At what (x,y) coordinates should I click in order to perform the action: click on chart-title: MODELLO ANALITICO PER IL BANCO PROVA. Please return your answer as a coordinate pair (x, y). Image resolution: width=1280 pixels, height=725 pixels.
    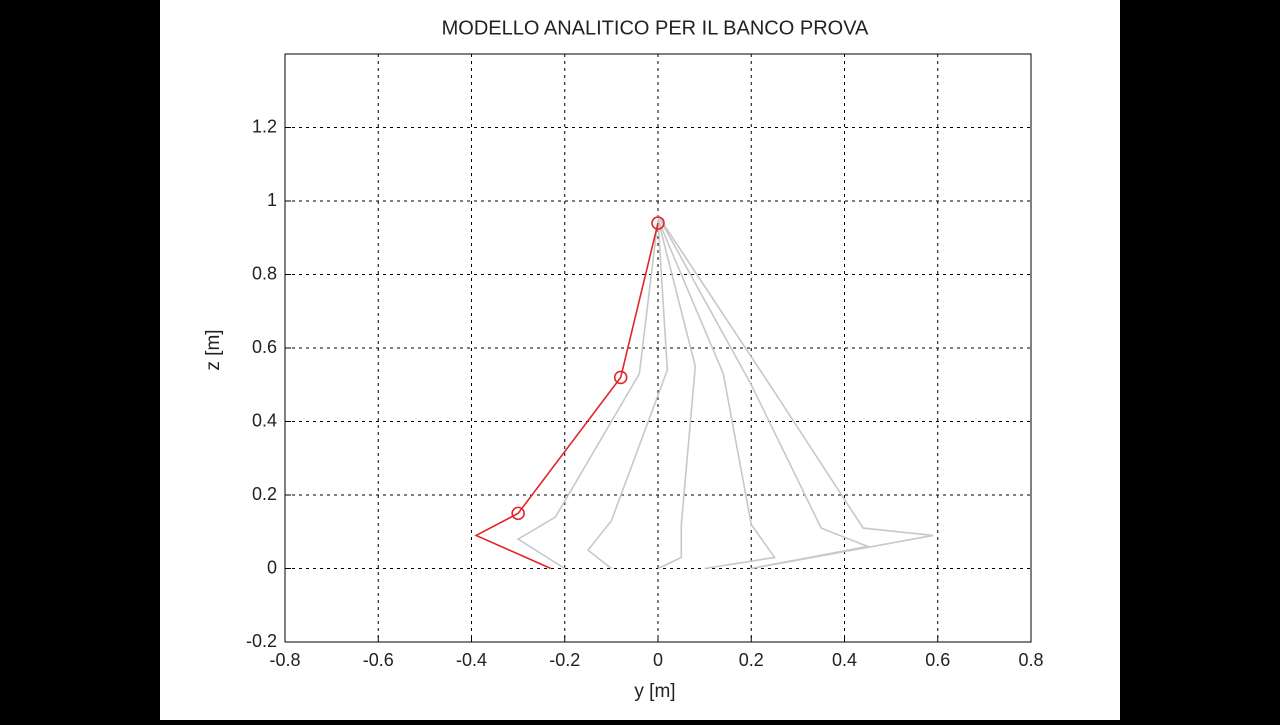
    Looking at the image, I should click on (655, 28).